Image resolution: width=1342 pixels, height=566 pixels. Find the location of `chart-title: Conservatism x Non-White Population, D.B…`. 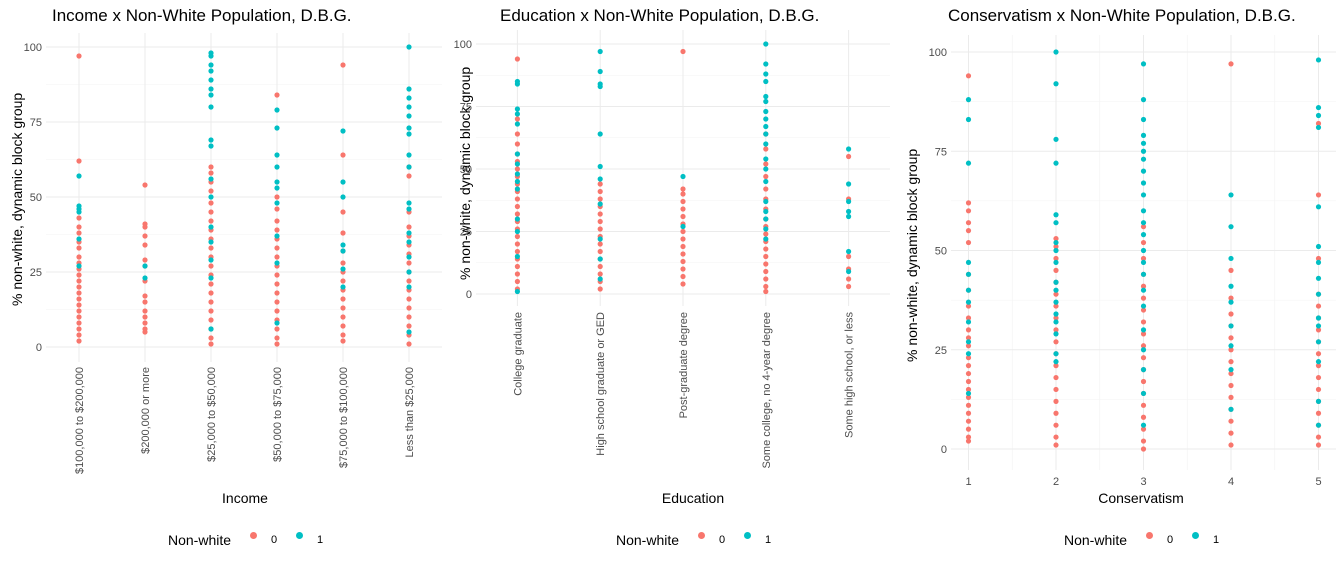

chart-title: Conservatism x Non-White Population, D.B… is located at coordinates (1122, 15).